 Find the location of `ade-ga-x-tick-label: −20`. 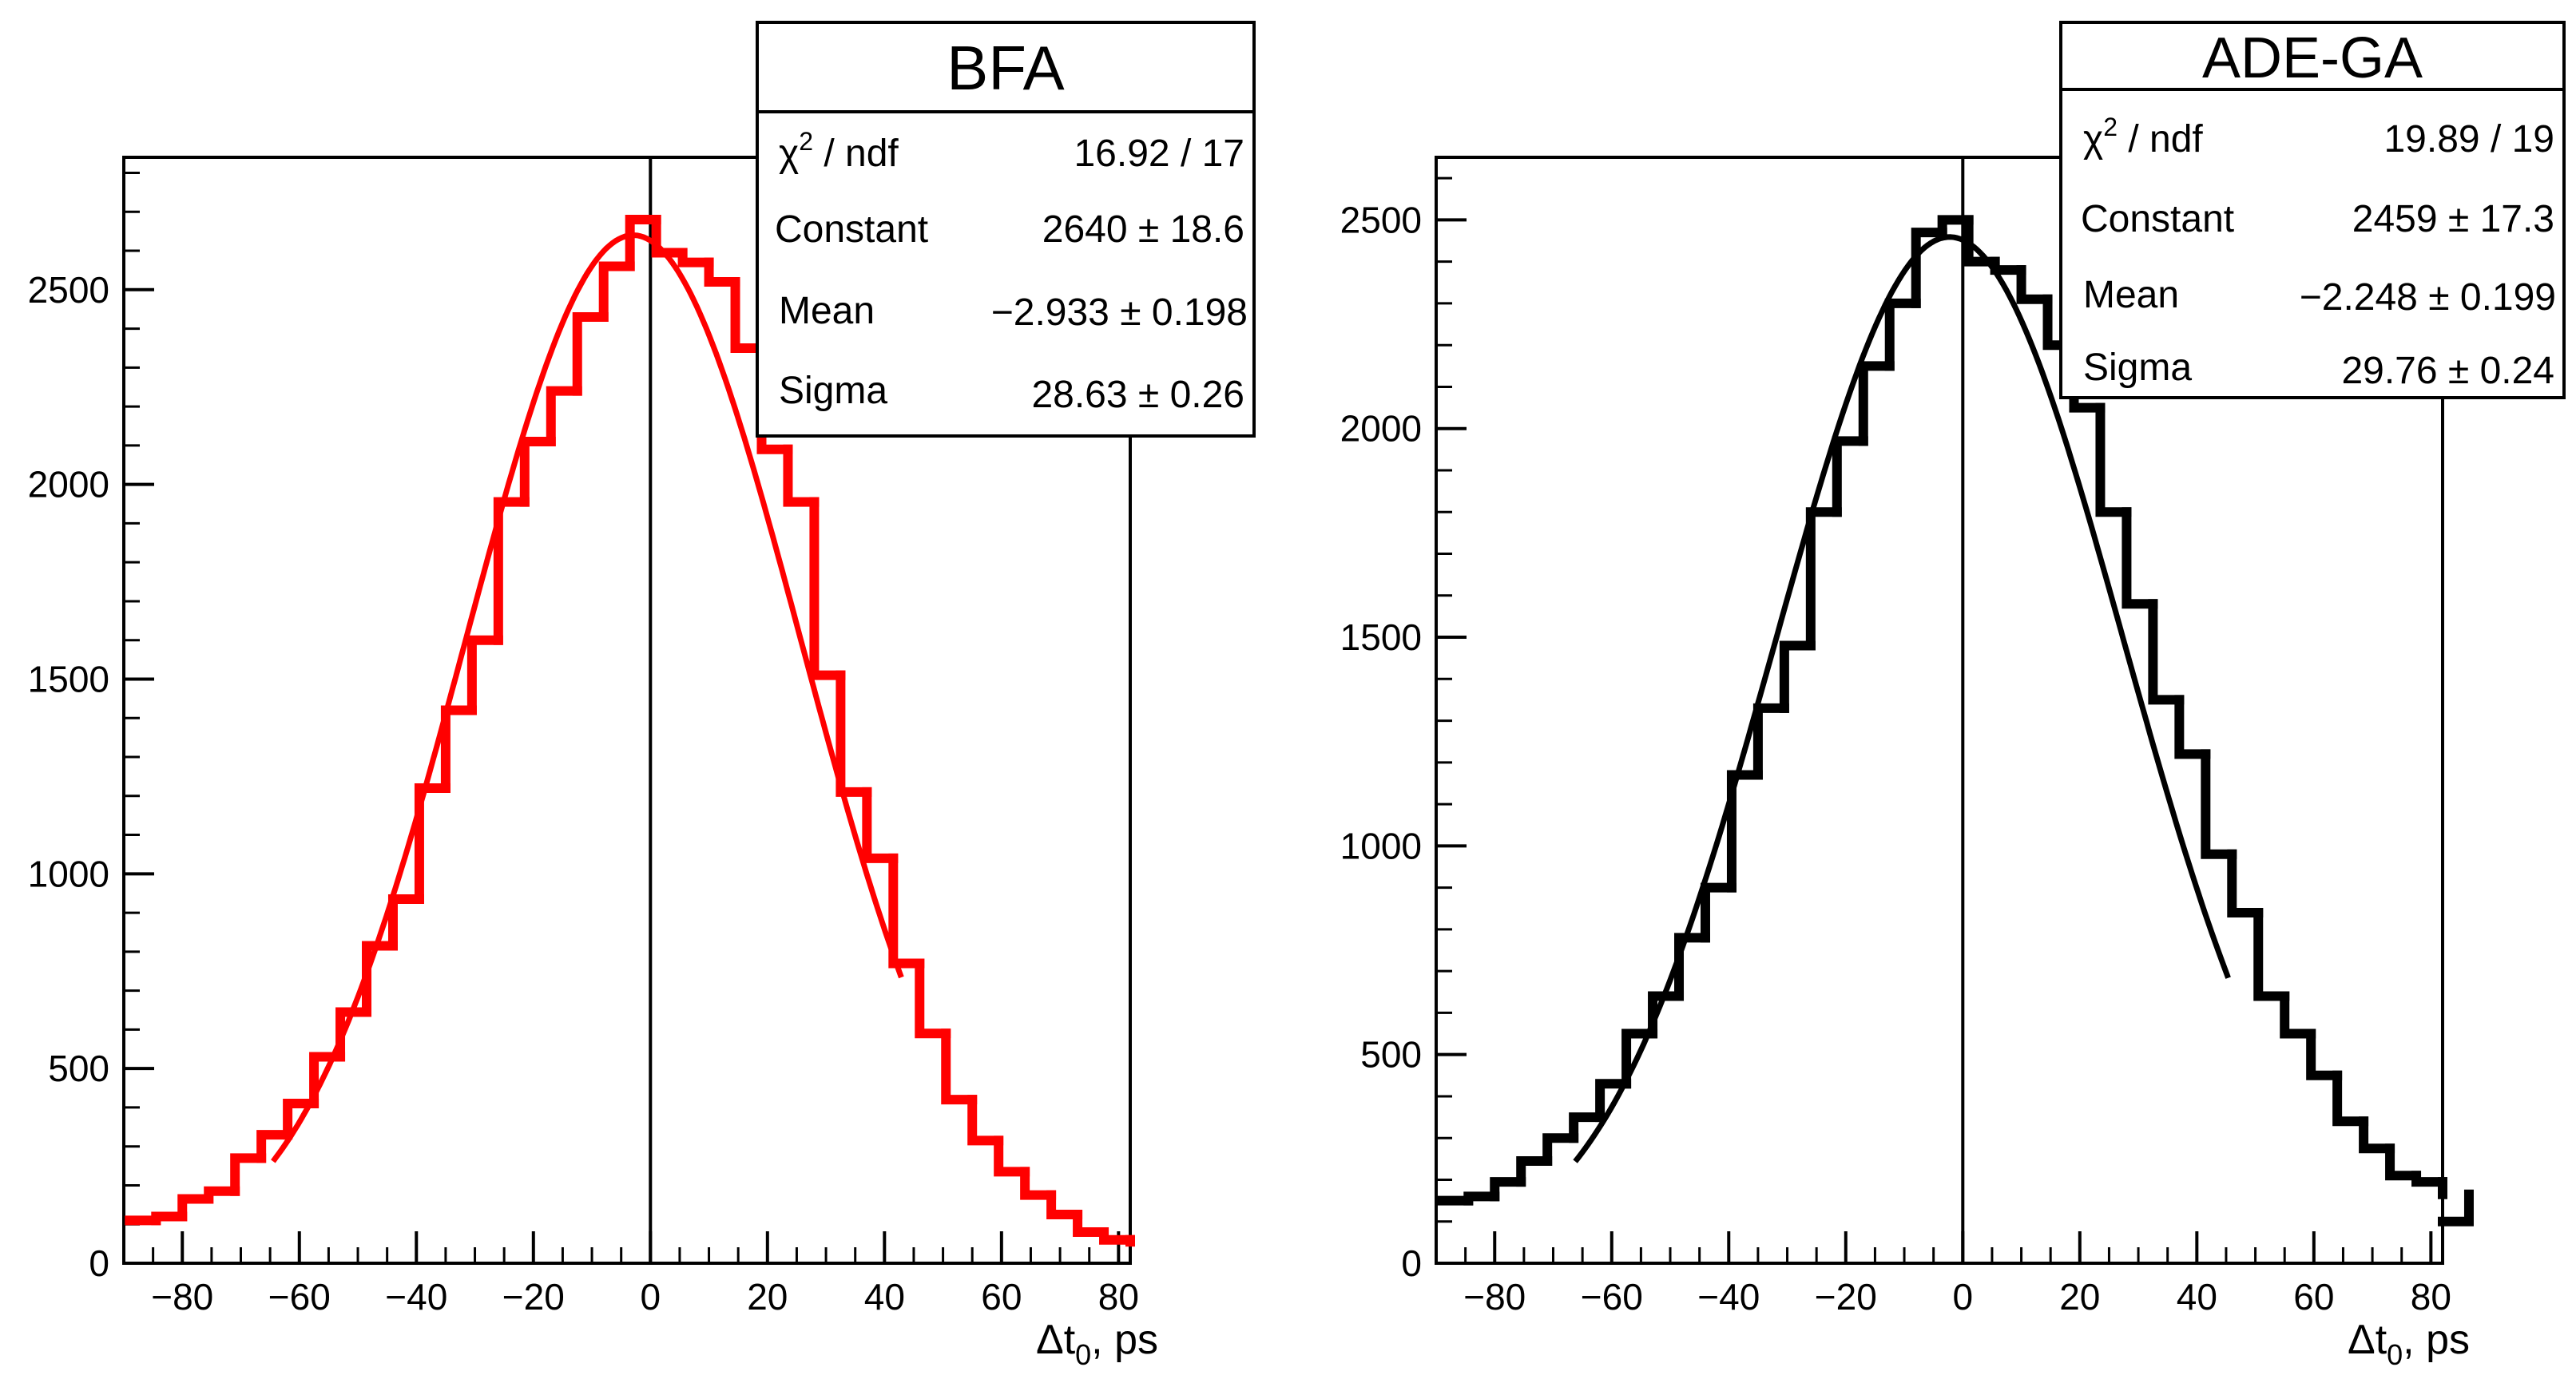

ade-ga-x-tick-label: −20 is located at coordinates (1846, 1297).